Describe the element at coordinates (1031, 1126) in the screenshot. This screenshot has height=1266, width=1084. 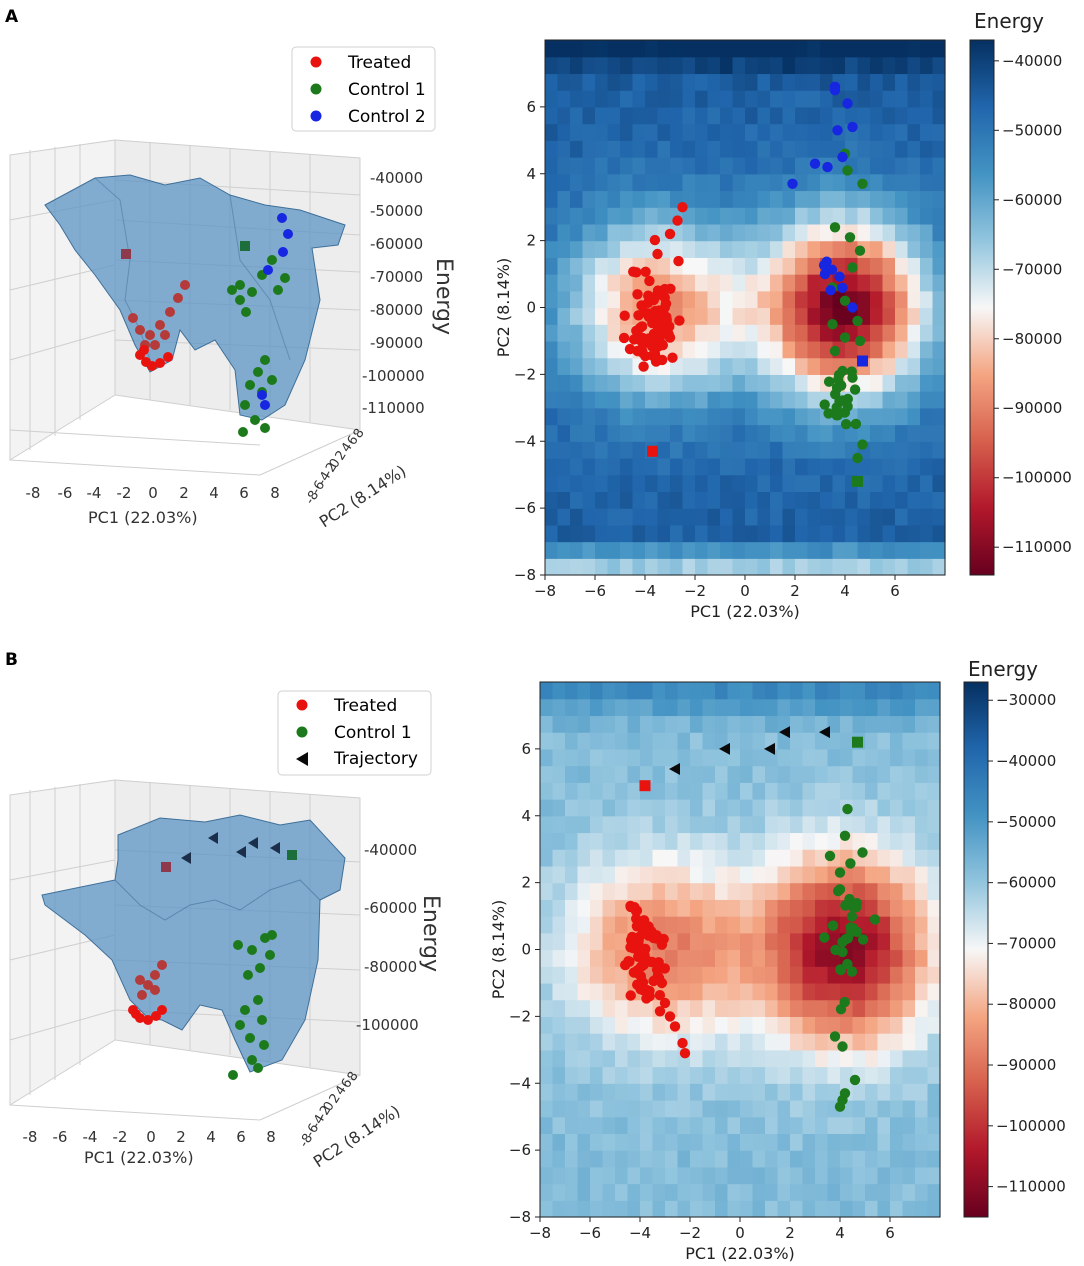
I see `colorbar-tick-label: −100000` at that location.